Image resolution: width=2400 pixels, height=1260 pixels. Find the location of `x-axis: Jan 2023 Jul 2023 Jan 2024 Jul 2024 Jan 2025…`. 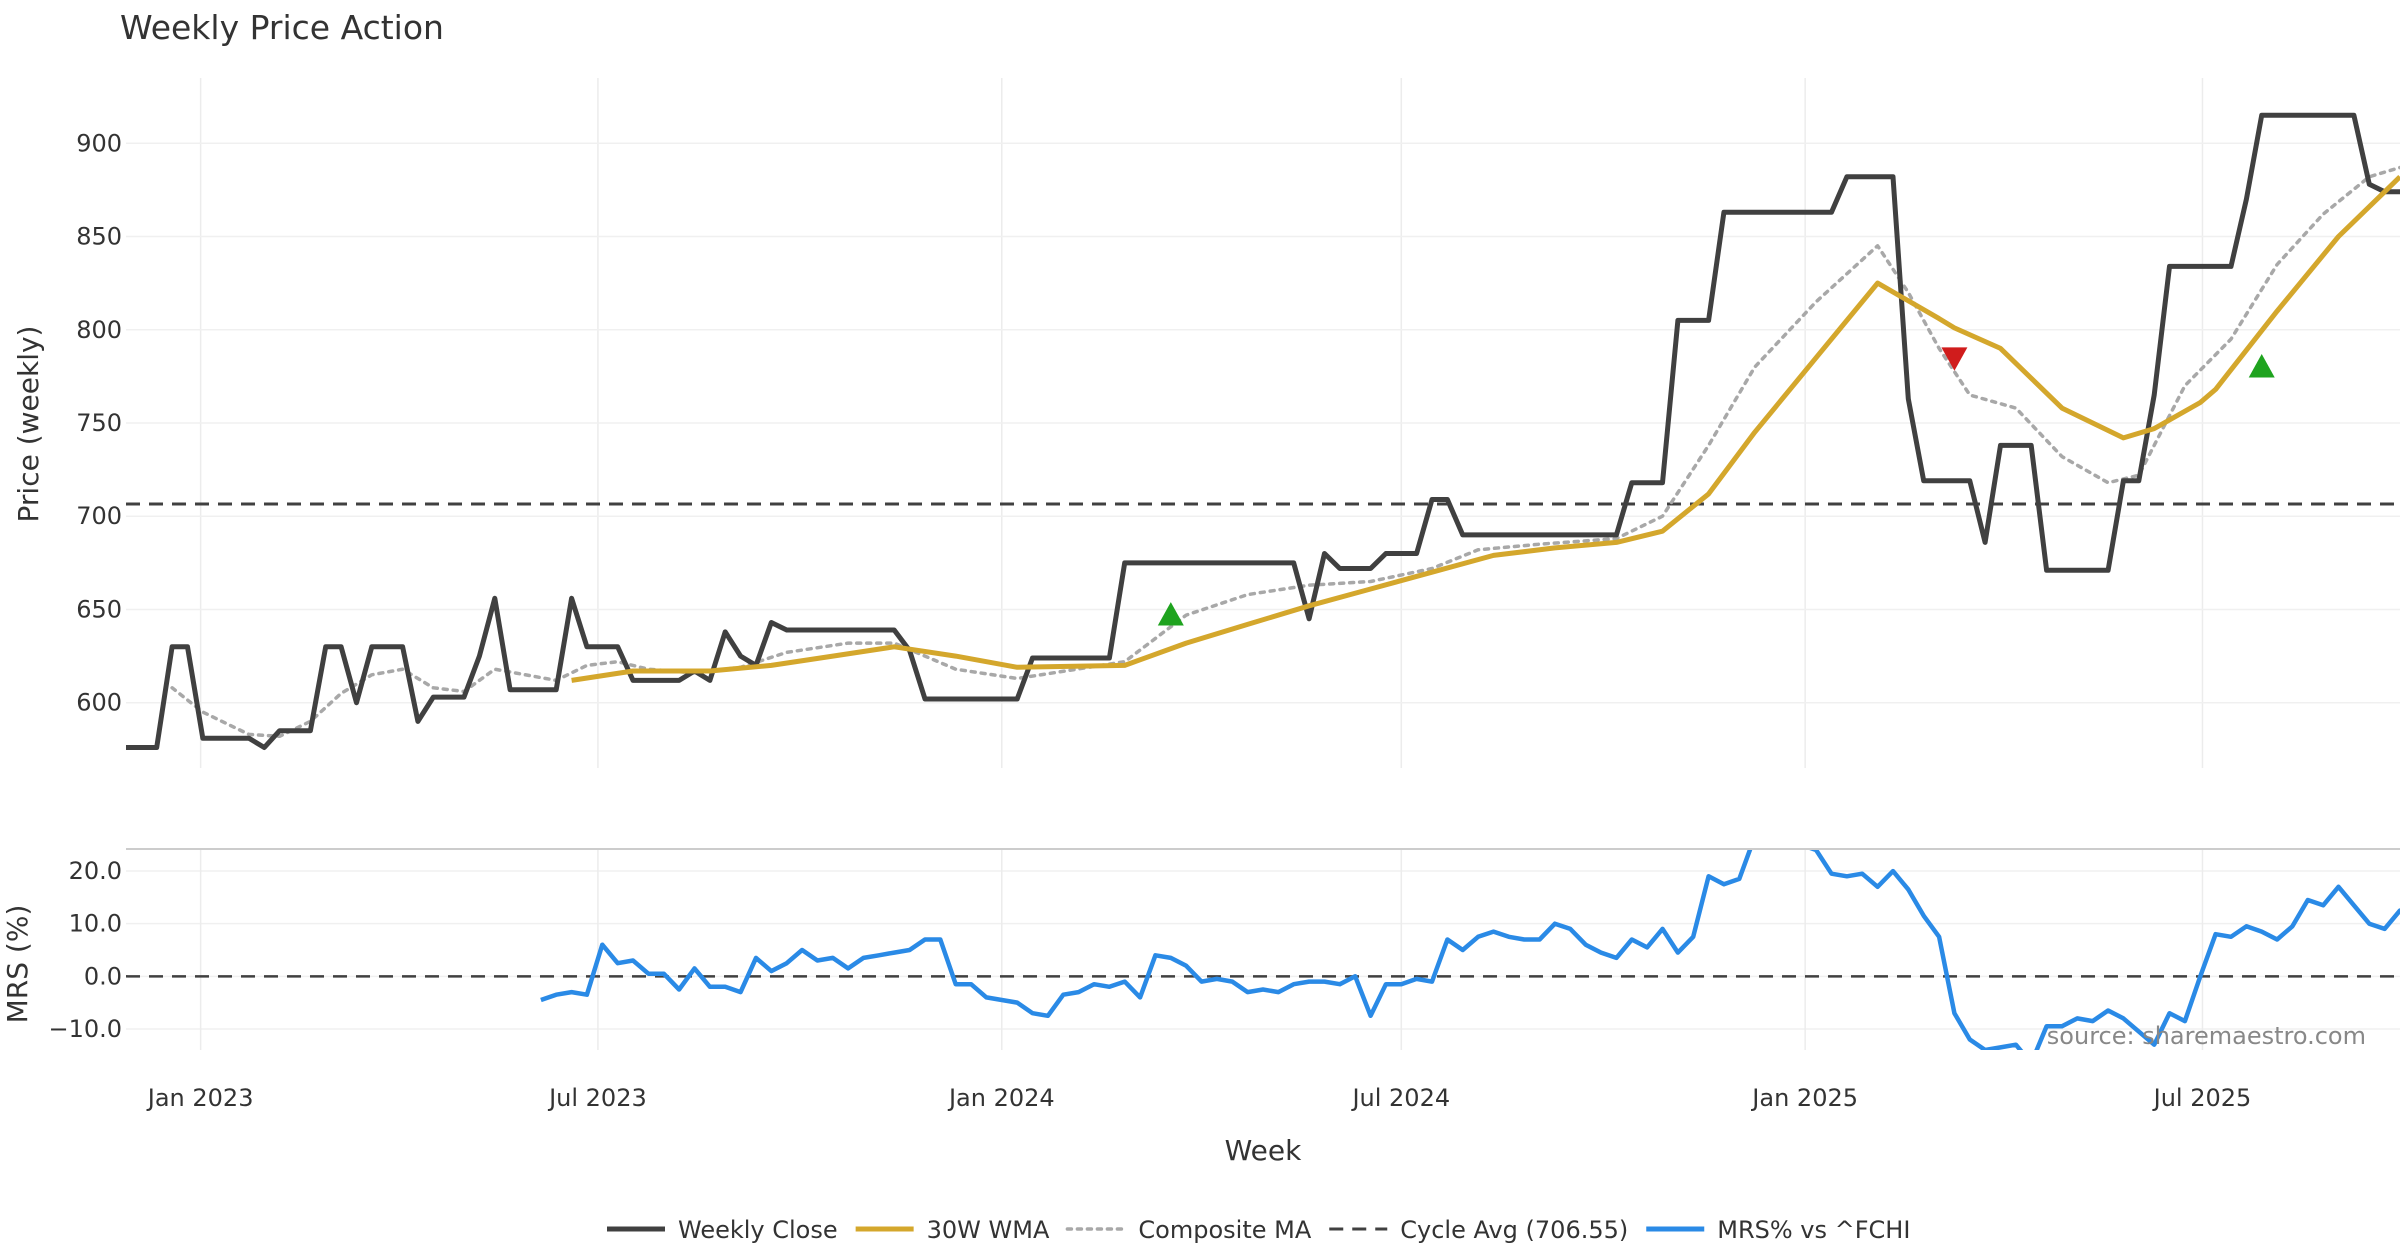

x-axis: Jan 2023 Jul 2023 Jan 2024 Jul 2024 Jan 2025… is located at coordinates (1199, 1098).